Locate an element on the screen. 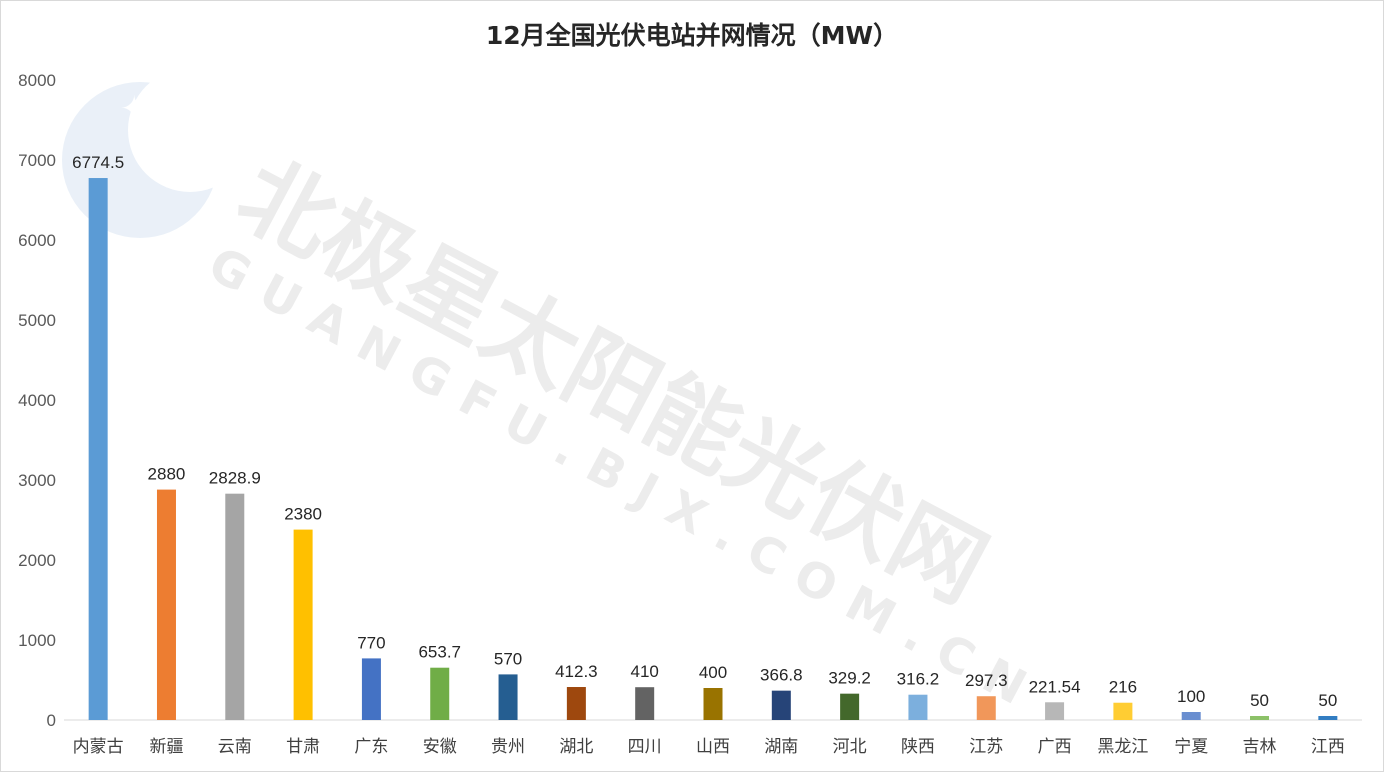 The height and width of the screenshot is (772, 1384). data-label: 2828.9 is located at coordinates (235, 478).